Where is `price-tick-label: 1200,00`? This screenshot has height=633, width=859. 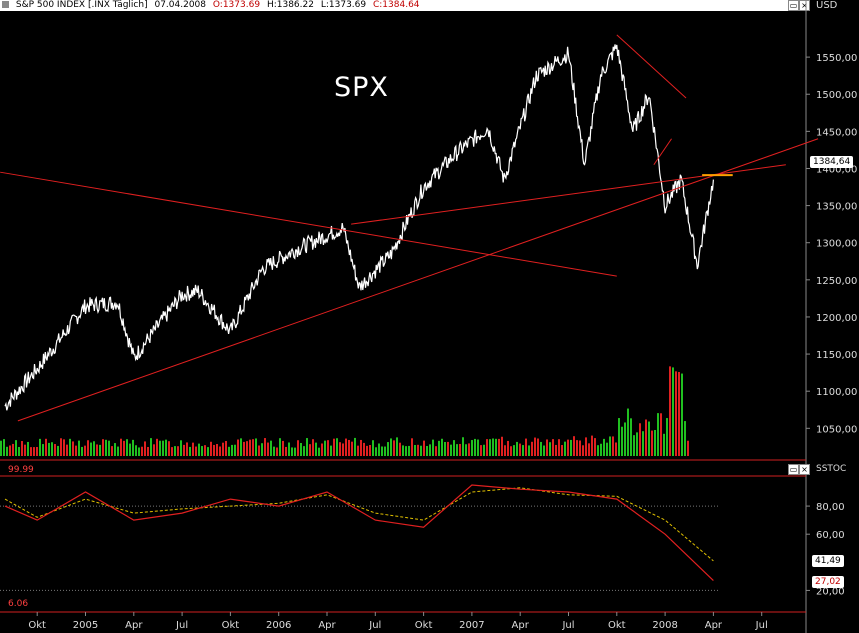
price-tick-label: 1200,00 is located at coordinates (836, 318).